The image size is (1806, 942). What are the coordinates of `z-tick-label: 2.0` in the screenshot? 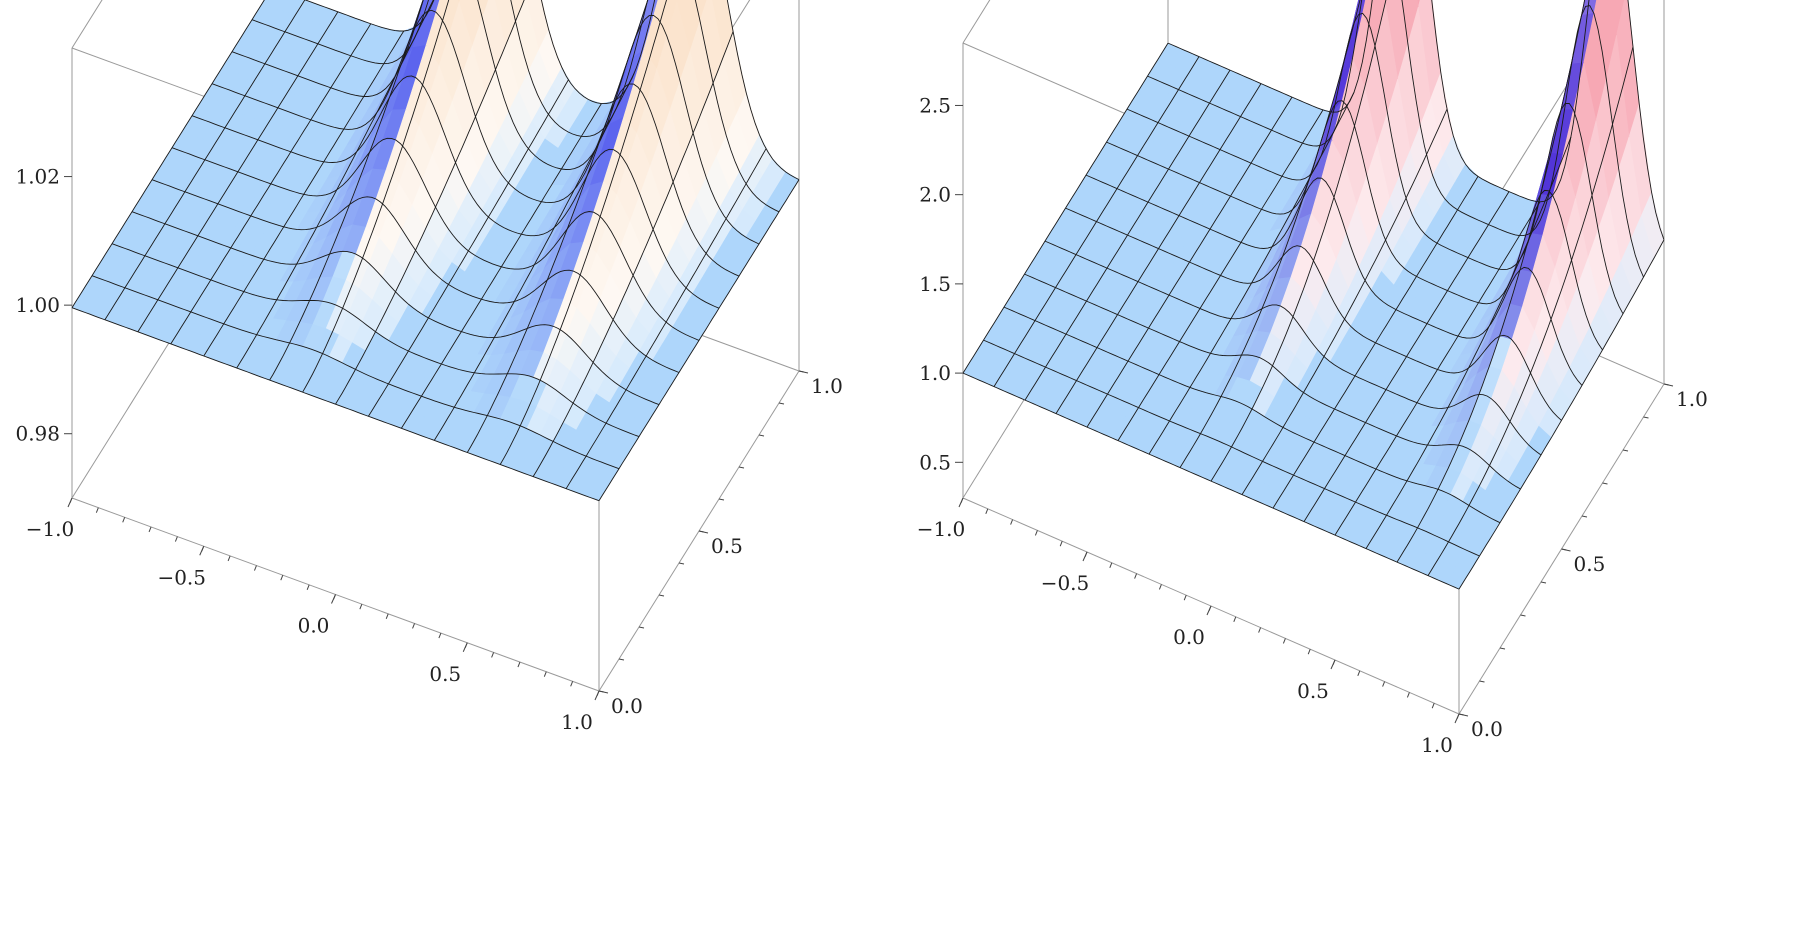 It's located at (935, 195).